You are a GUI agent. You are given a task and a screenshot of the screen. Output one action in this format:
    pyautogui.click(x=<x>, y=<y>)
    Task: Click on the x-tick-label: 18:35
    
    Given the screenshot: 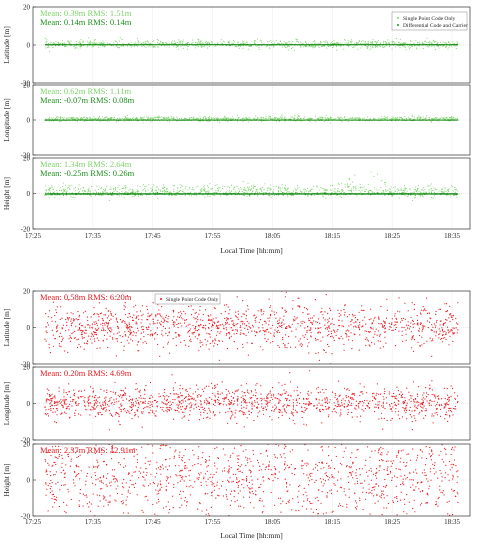 What is the action you would take?
    pyautogui.click(x=452, y=236)
    